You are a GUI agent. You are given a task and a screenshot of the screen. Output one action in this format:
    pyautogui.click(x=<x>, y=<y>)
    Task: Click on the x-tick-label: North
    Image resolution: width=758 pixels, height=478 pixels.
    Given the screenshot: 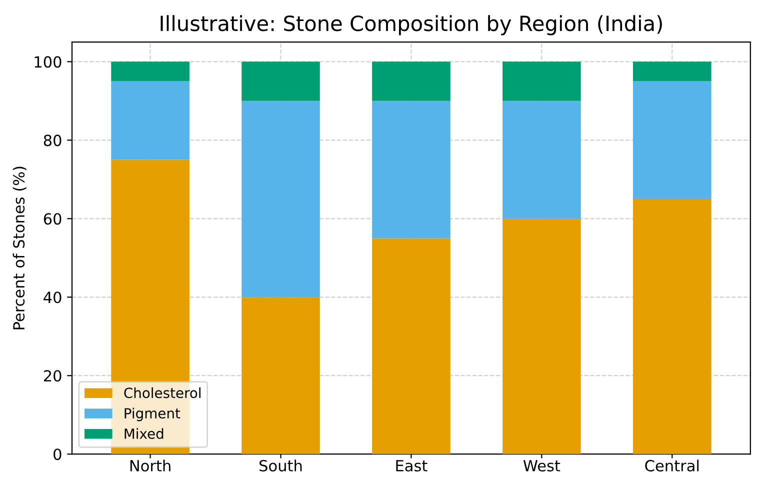 What is the action you would take?
    pyautogui.click(x=150, y=466)
    